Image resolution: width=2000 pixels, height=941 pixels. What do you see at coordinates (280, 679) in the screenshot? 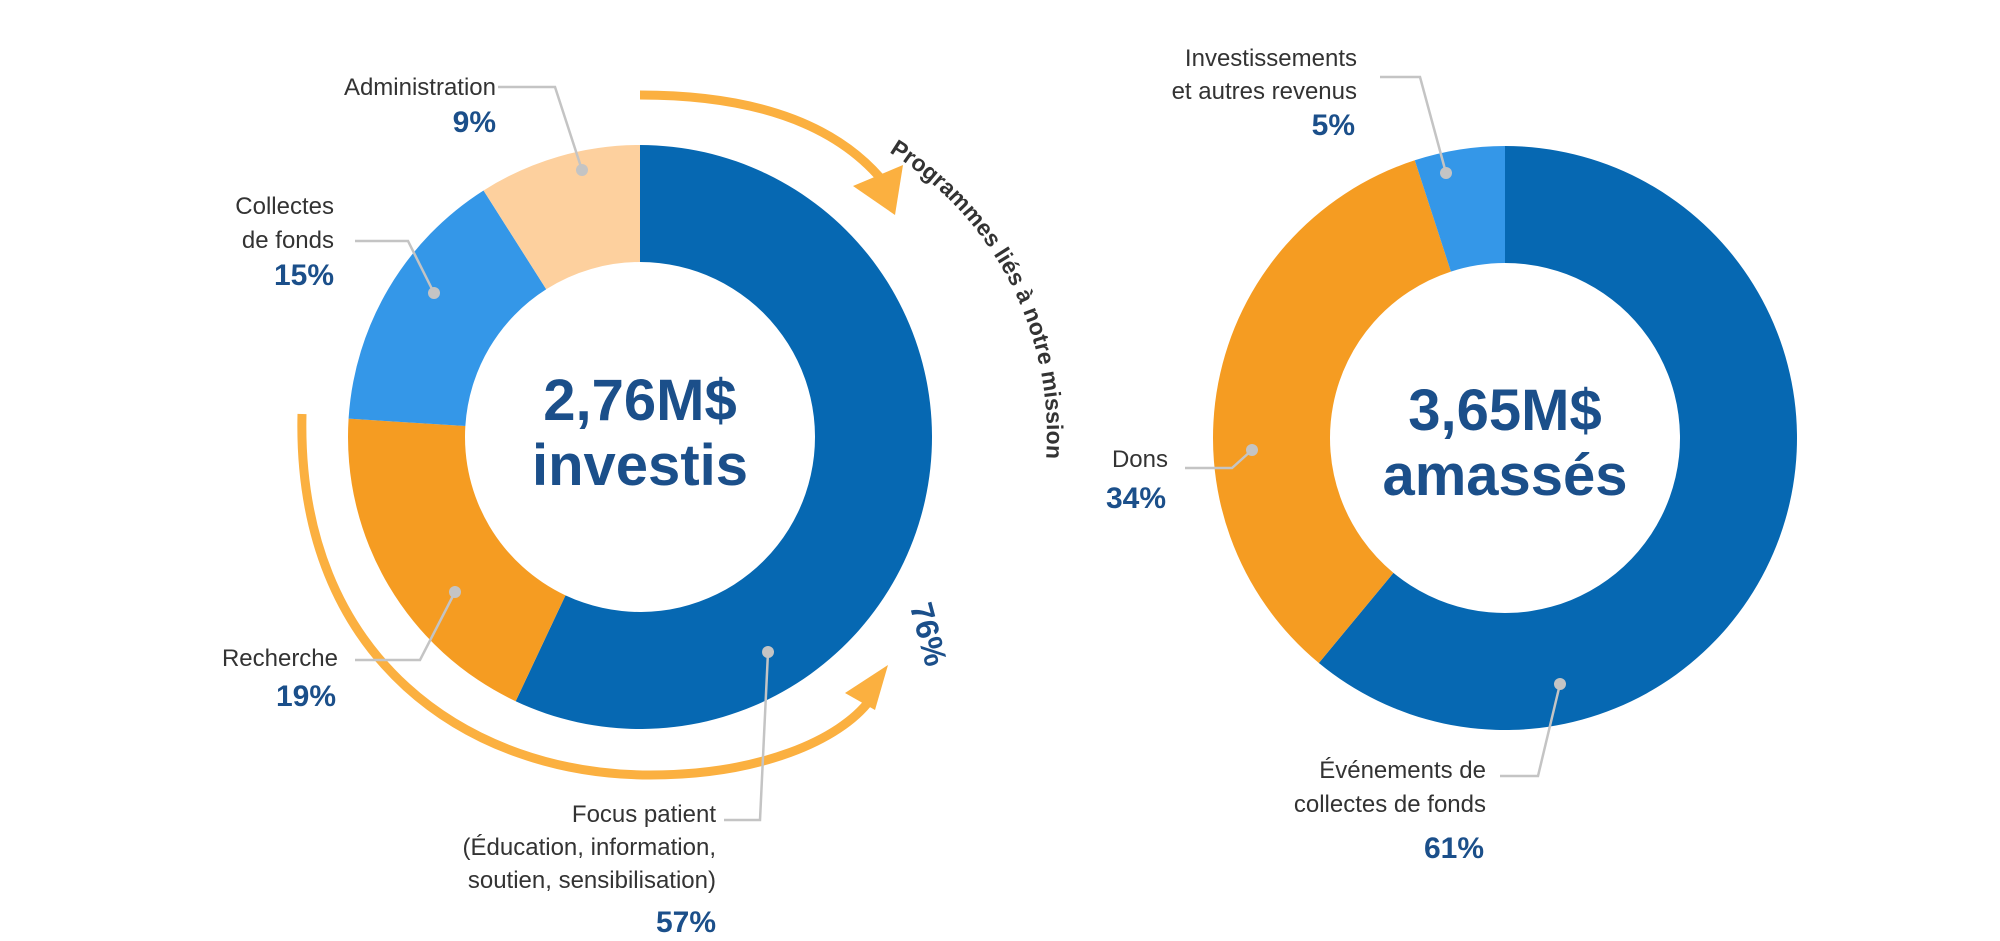
I see `label-recherche: Recherche 19%` at bounding box center [280, 679].